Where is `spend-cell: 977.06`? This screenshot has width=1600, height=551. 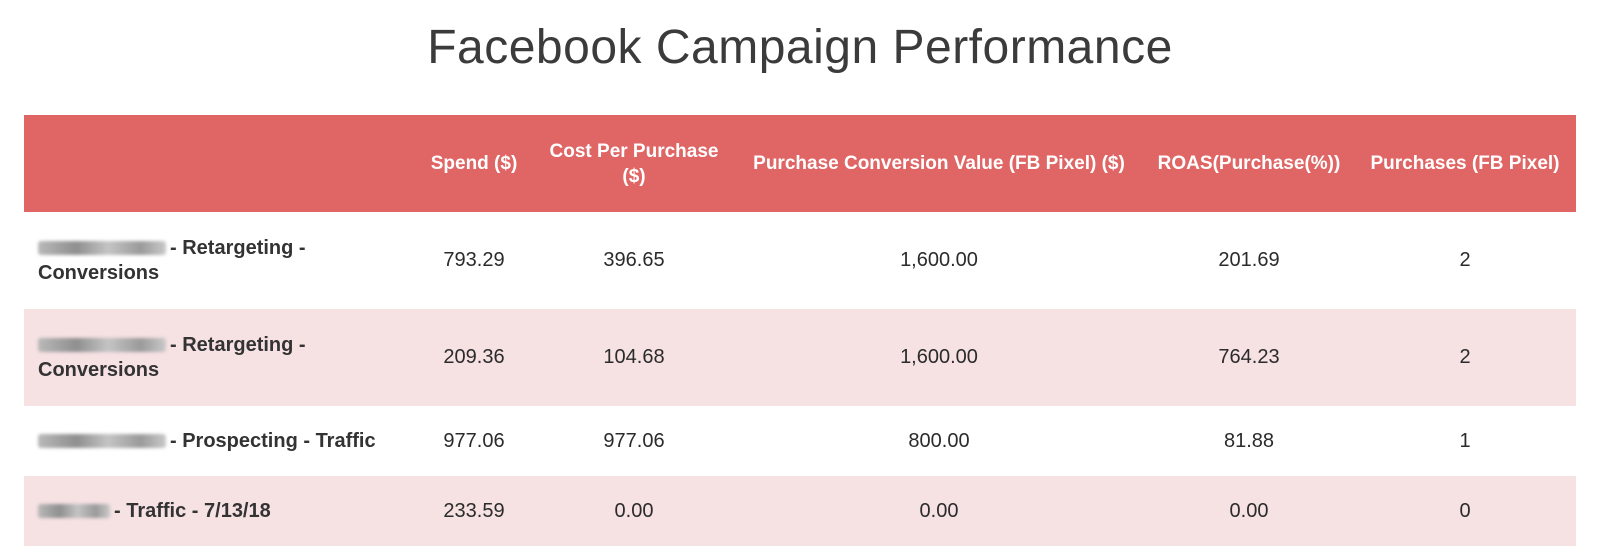 spend-cell: 977.06 is located at coordinates (474, 440).